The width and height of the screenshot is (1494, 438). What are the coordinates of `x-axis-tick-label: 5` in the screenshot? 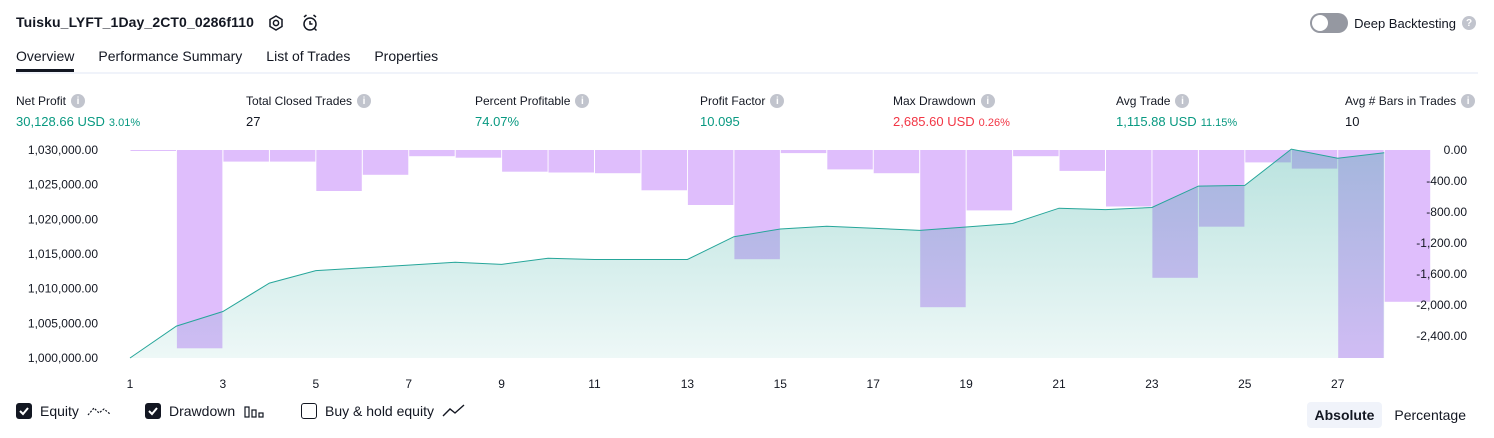 It's located at (315, 384).